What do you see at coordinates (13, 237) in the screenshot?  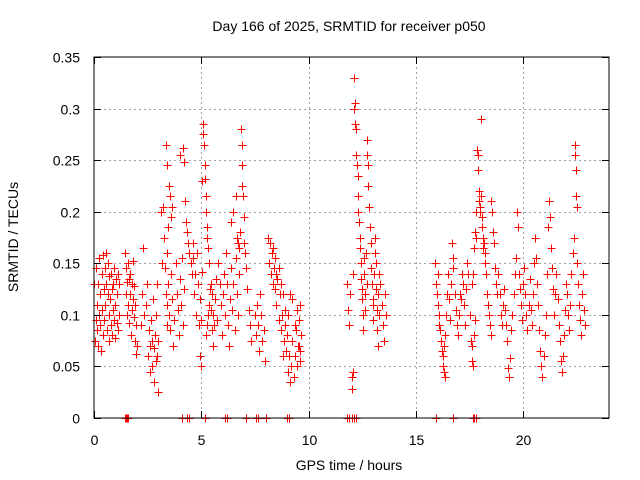 I see `y-axis-label: SRMTID / TECUs` at bounding box center [13, 237].